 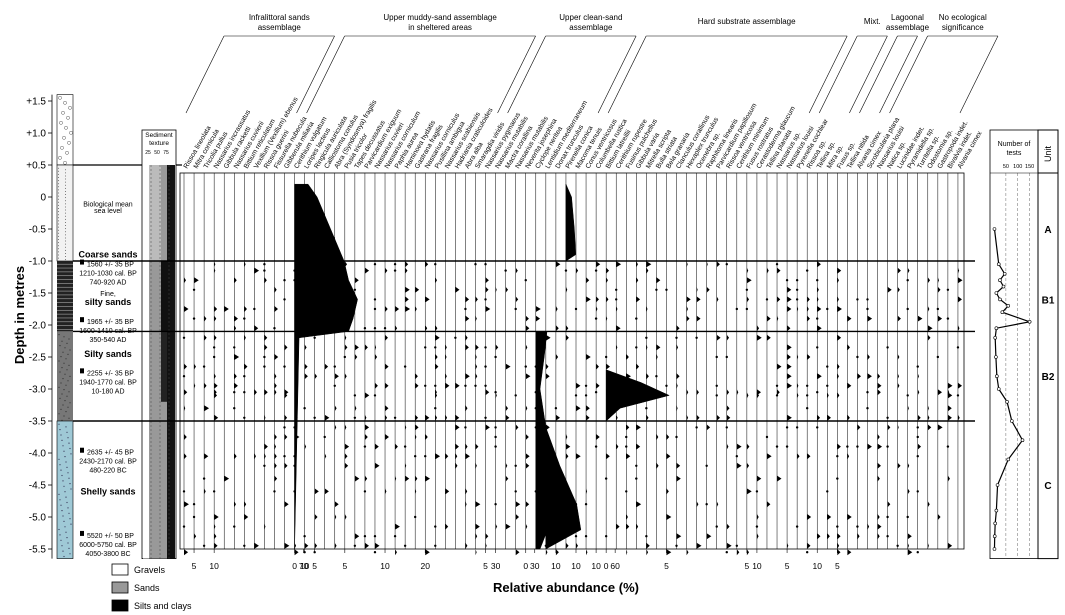 I want to click on scale-label: 70, so click(x=304, y=566).